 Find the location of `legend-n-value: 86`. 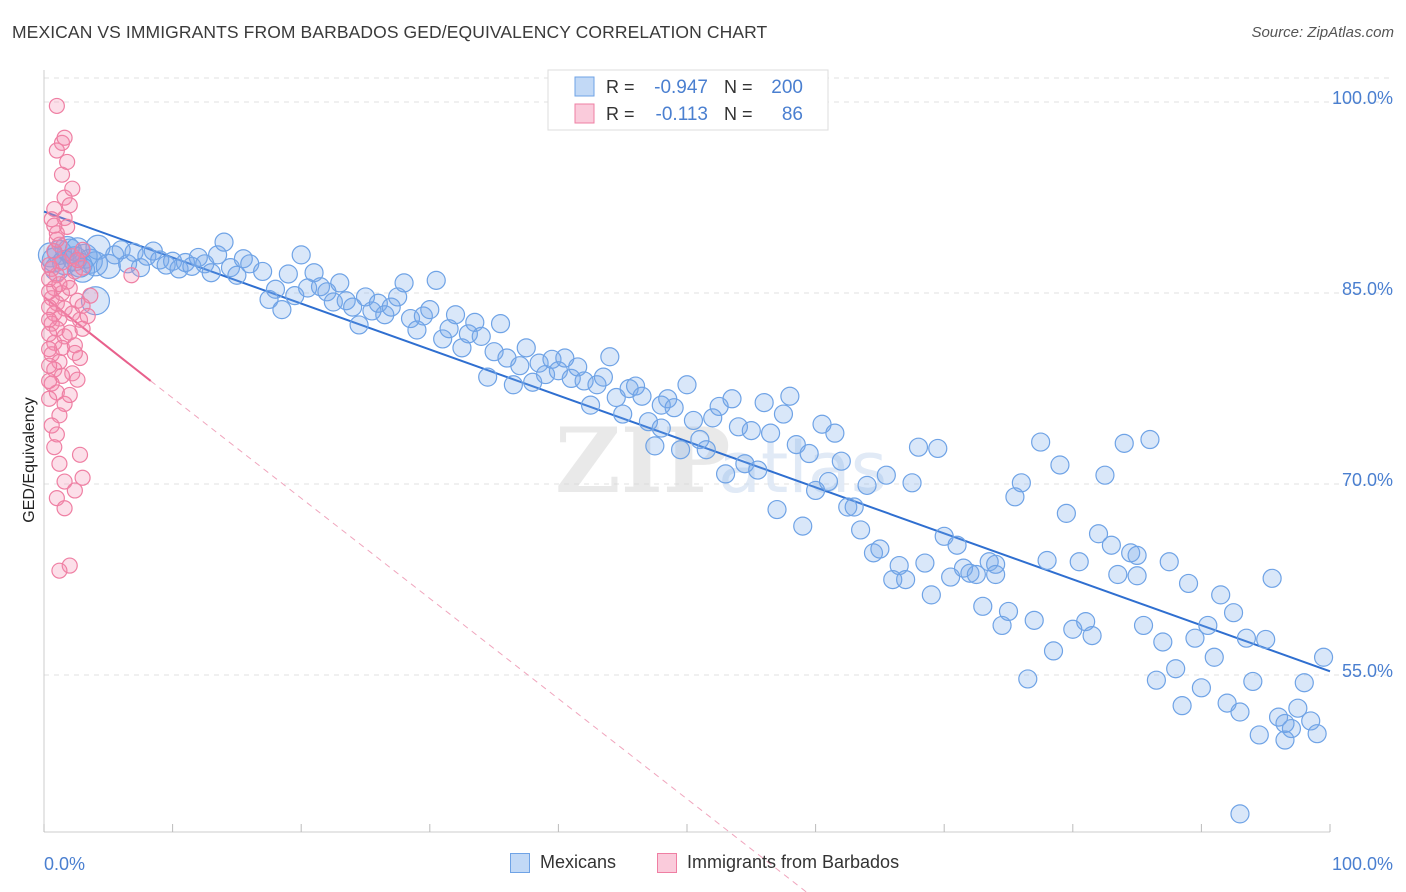

legend-n-value: 86 is located at coordinates (792, 114).